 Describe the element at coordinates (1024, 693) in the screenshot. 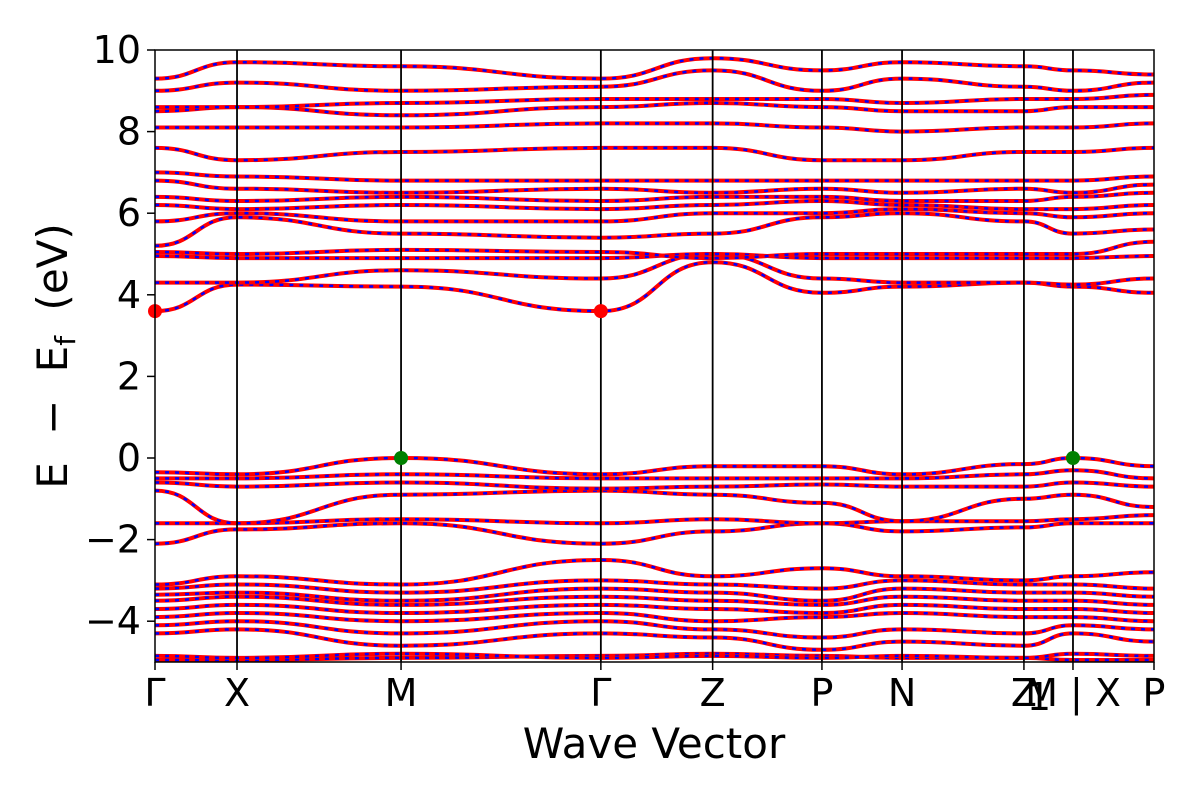

I see `x-tick-label-7: Z` at that location.